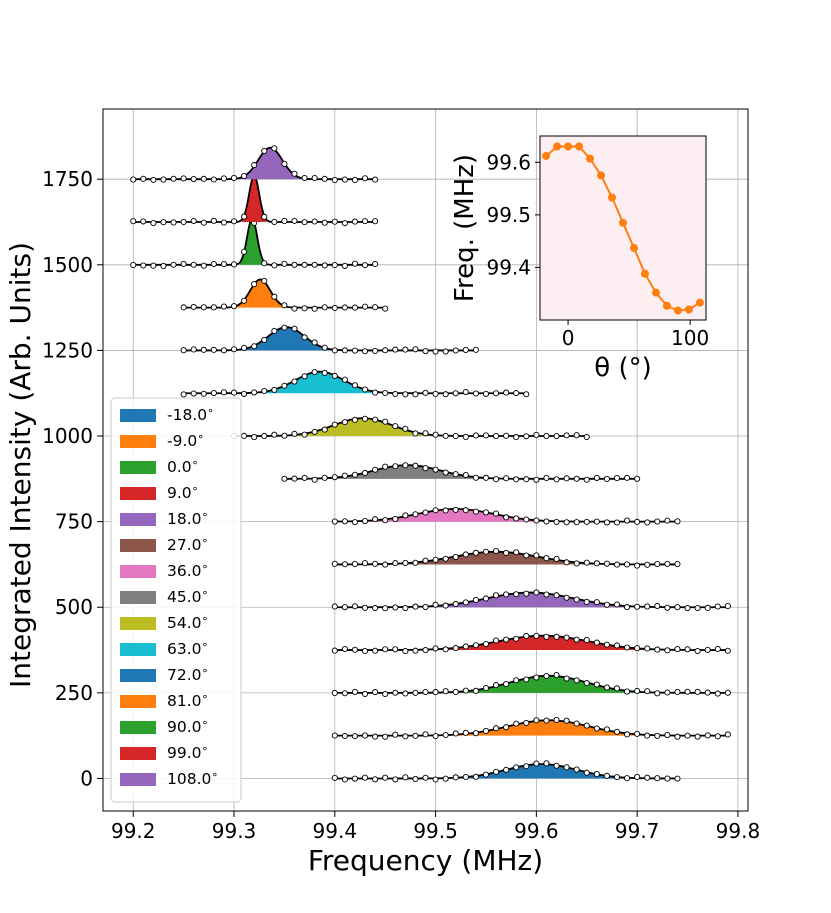  What do you see at coordinates (187, 648) in the screenshot?
I see `legend-label: 63.0∘` at bounding box center [187, 648].